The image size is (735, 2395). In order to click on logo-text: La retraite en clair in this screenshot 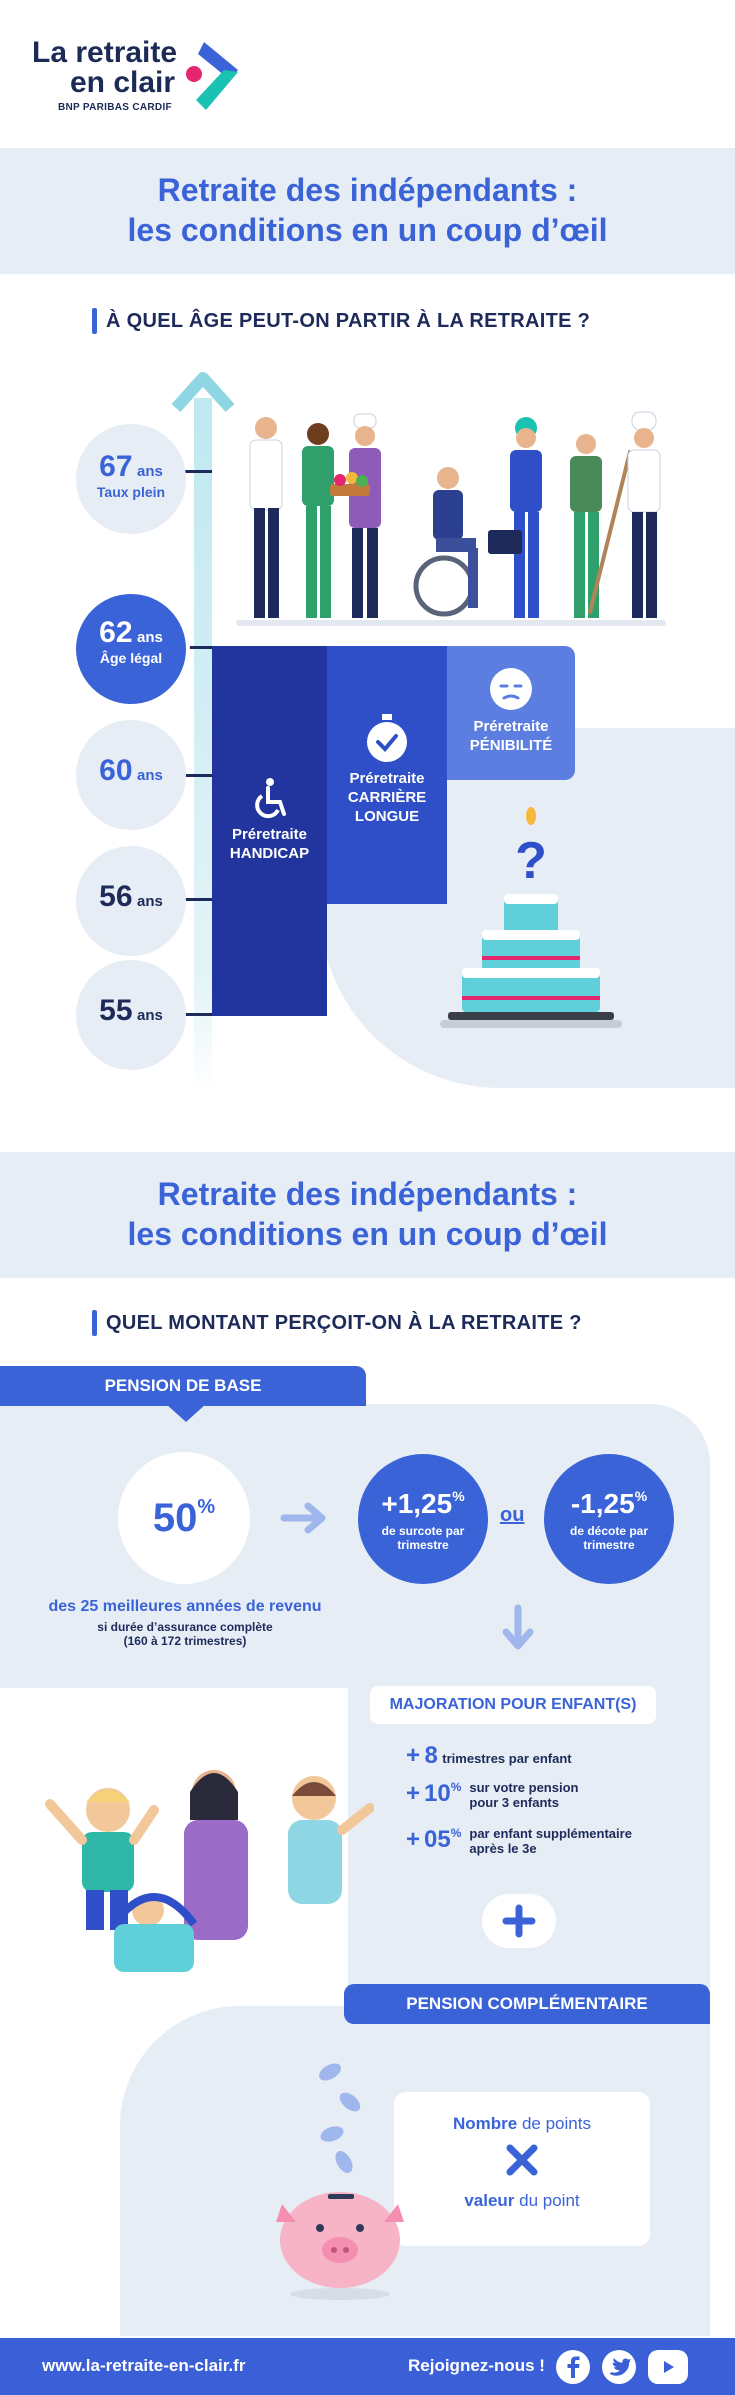, I will do `click(104, 68)`.